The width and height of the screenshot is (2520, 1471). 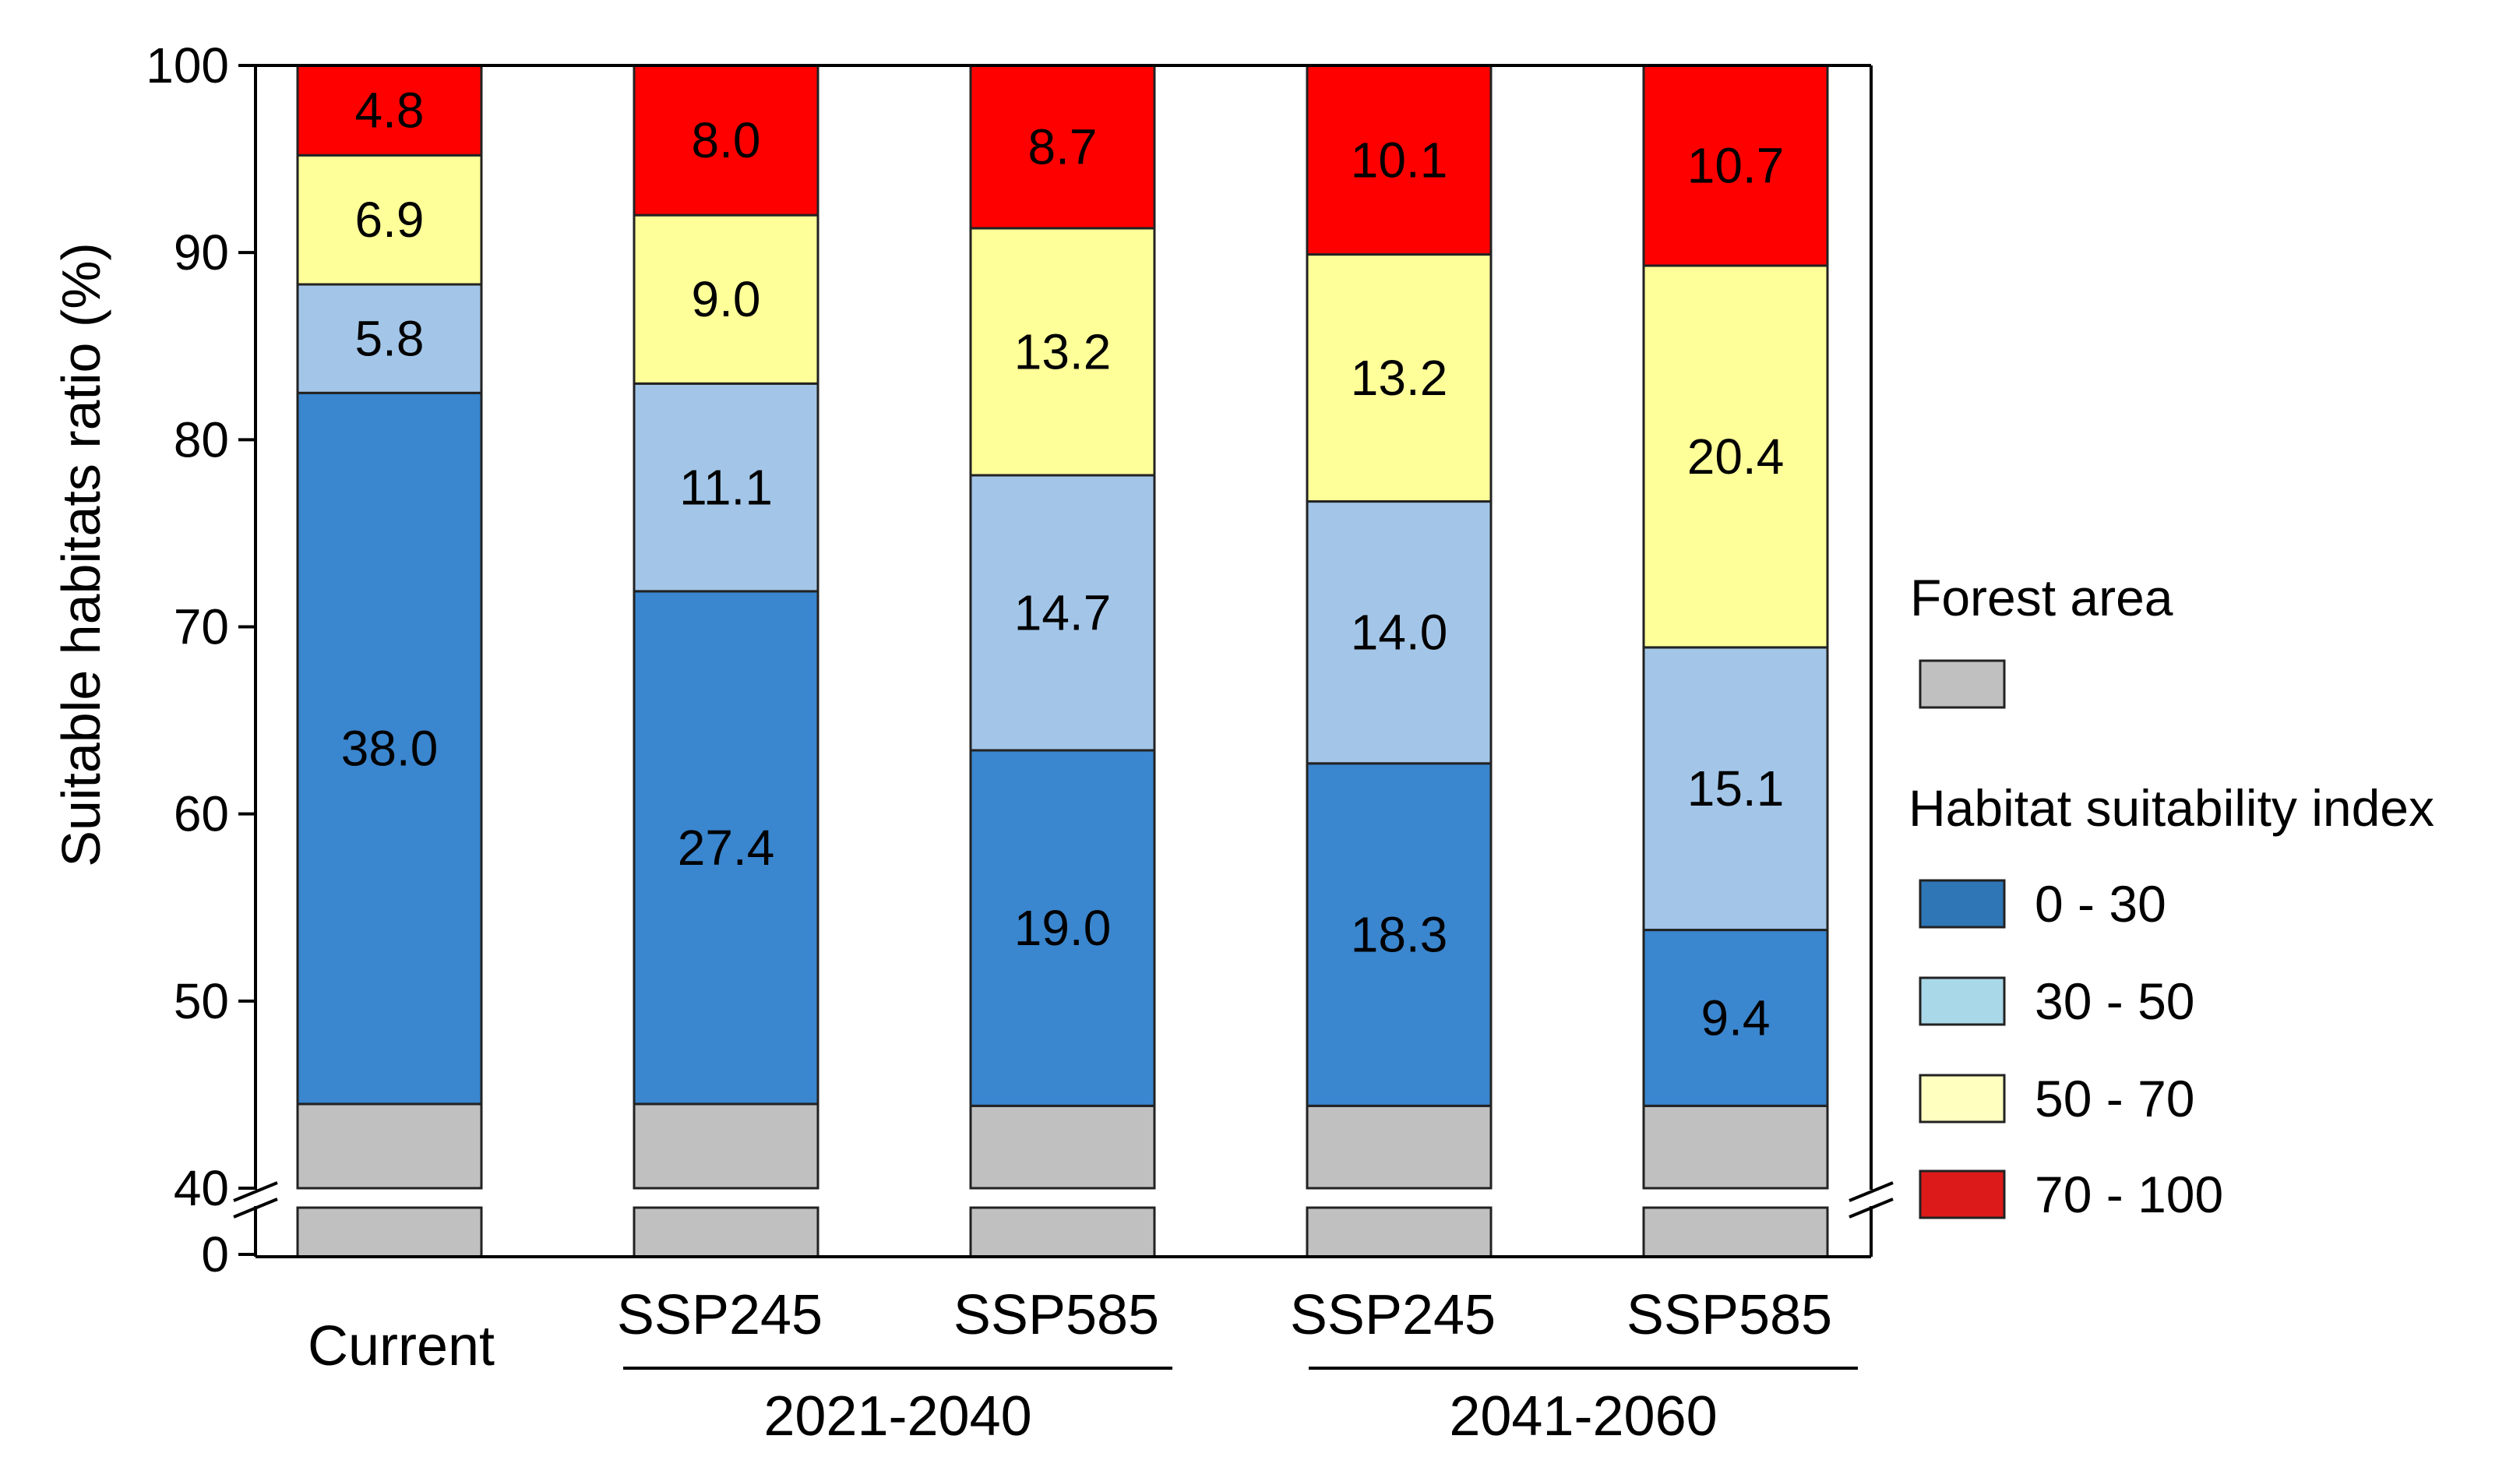 I want to click on legend-swatch-forest, so click(x=1963, y=684).